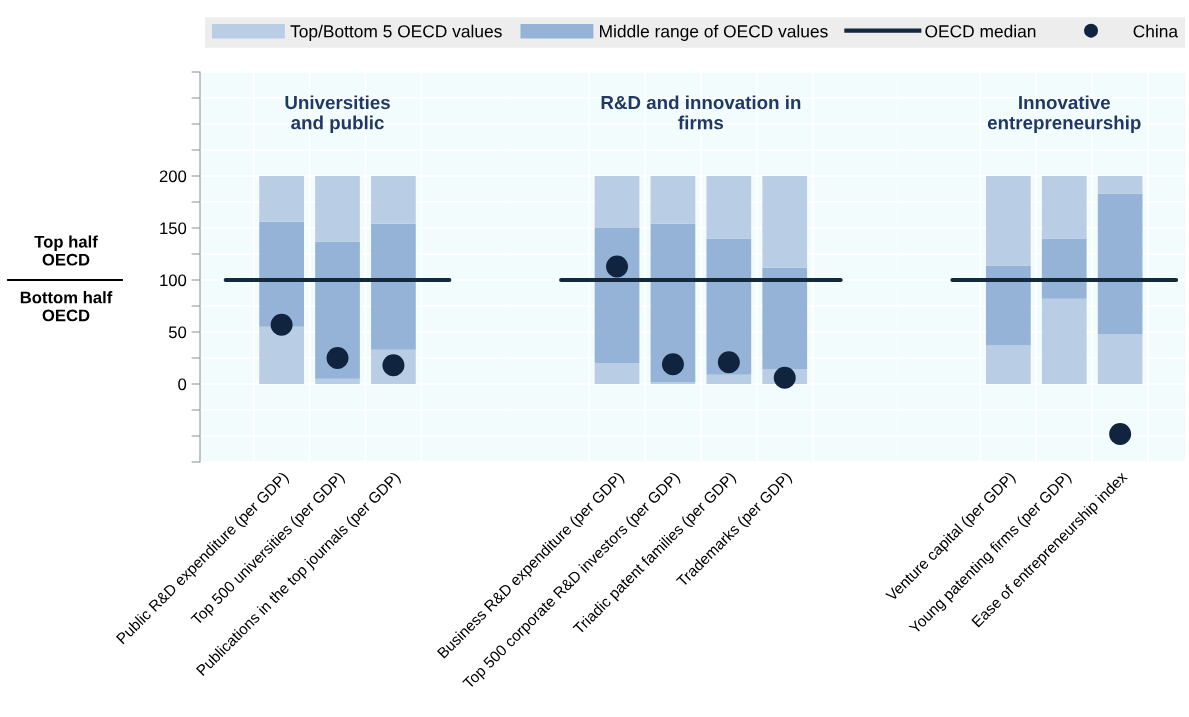 The width and height of the screenshot is (1189, 717). I want to click on legend-label: Top/Bottom 5 OECD values, so click(396, 32).